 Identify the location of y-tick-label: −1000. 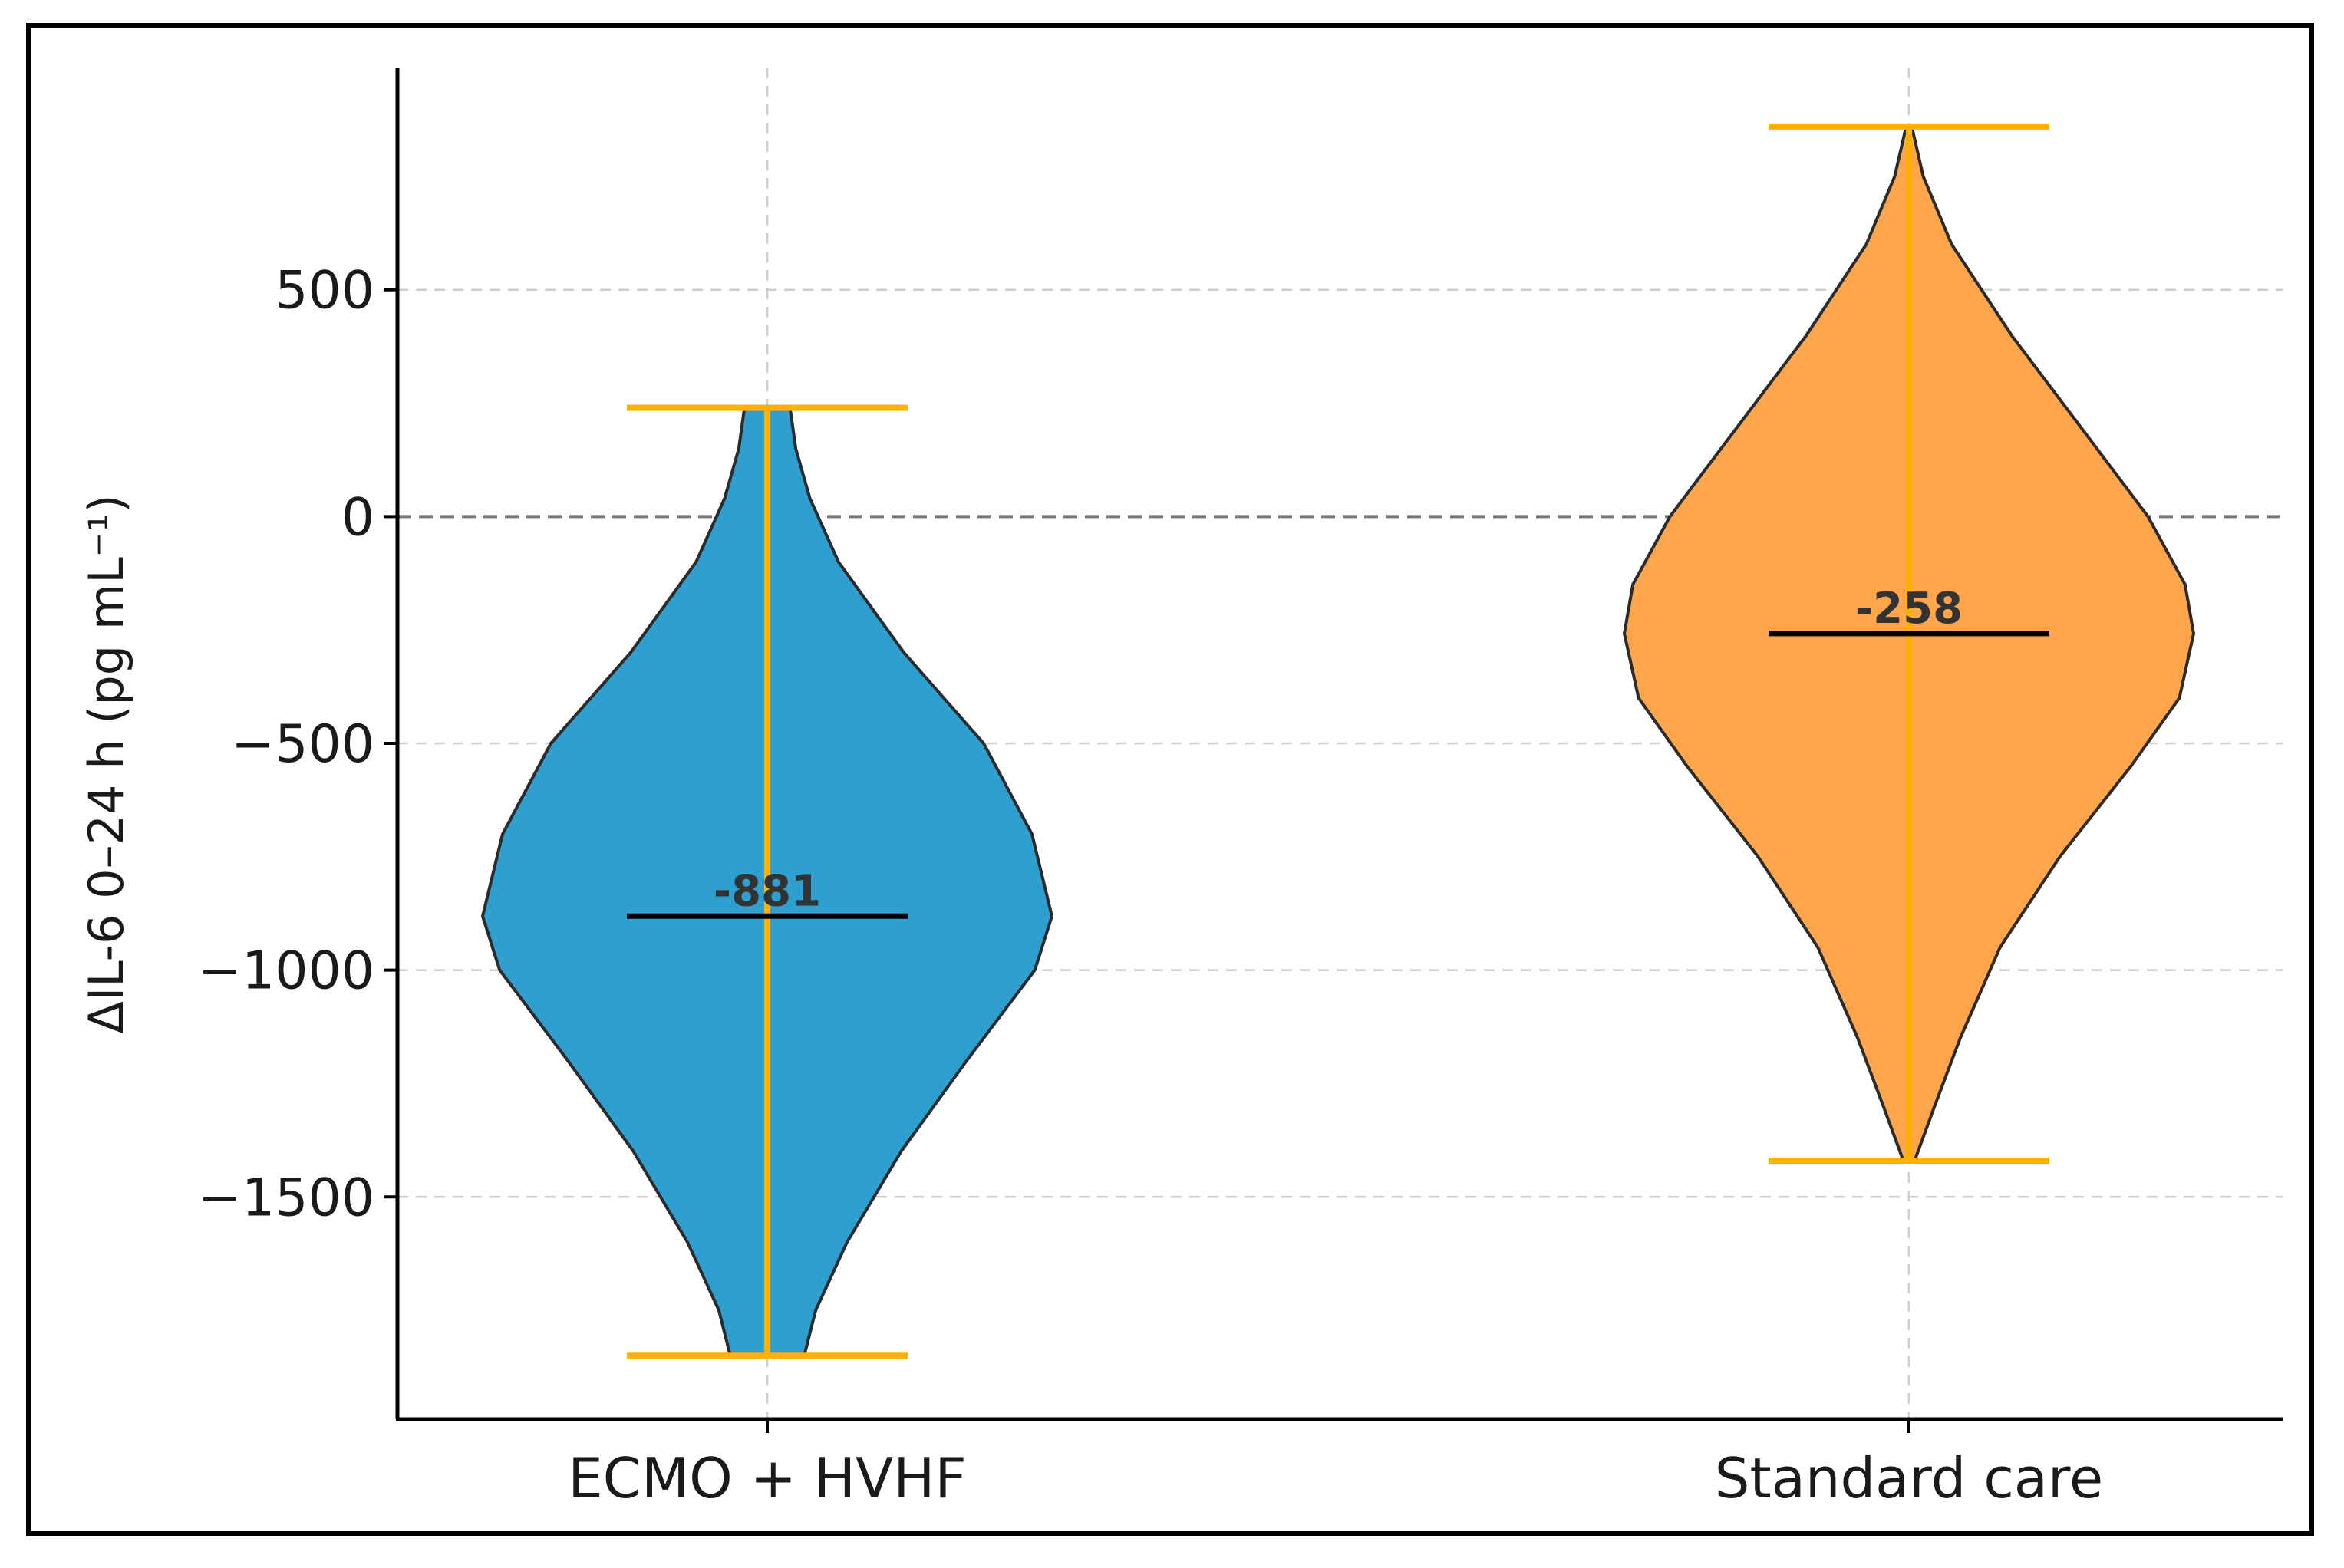
(286, 971).